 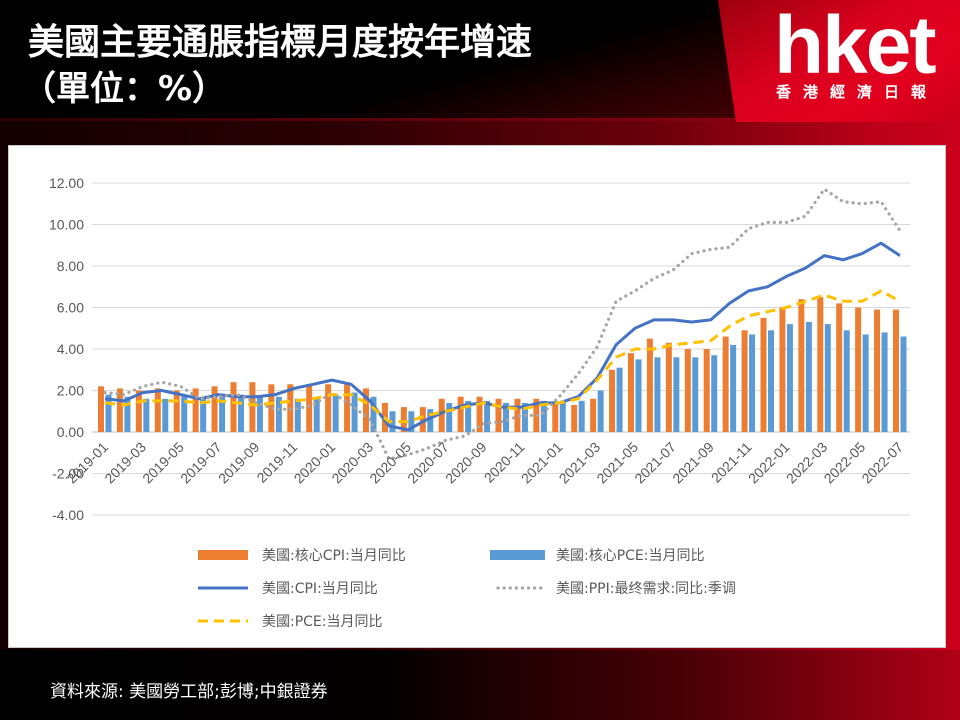 What do you see at coordinates (124, 89) in the screenshot?
I see `unit-subtitle: （單位：%）` at bounding box center [124, 89].